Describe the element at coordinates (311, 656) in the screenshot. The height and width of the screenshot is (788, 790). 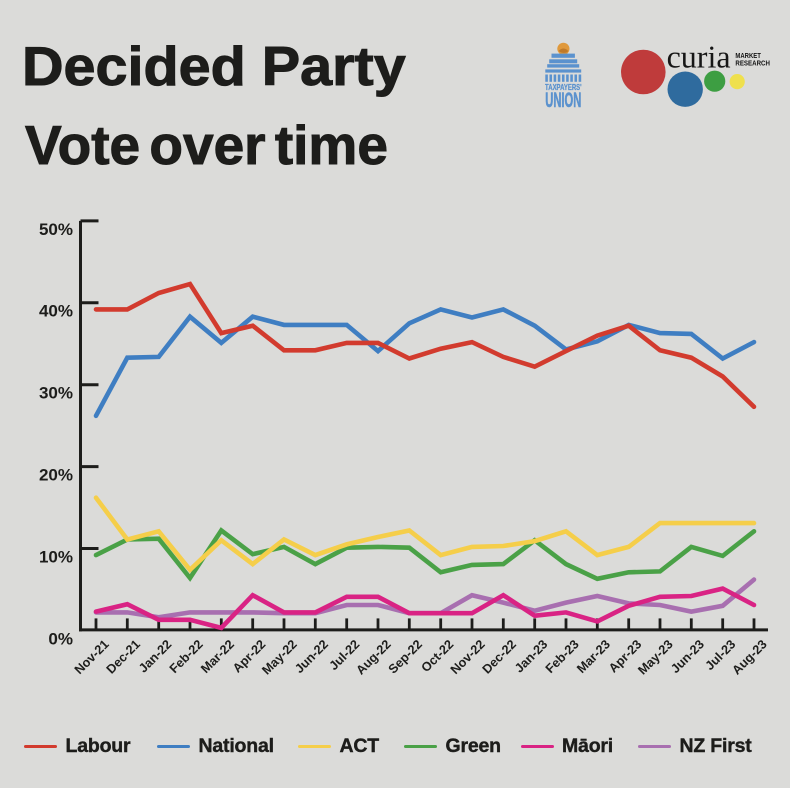
I see `svg-text: Jun-22` at that location.